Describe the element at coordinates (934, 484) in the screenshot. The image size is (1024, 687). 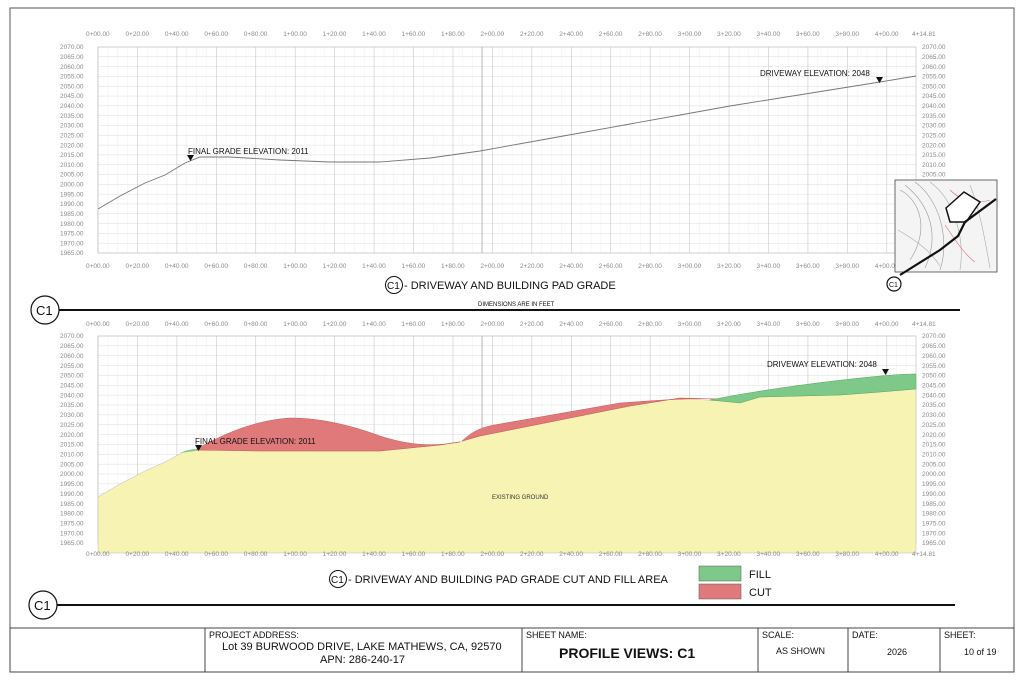
I see `y-tick-label: 1995.00` at that location.